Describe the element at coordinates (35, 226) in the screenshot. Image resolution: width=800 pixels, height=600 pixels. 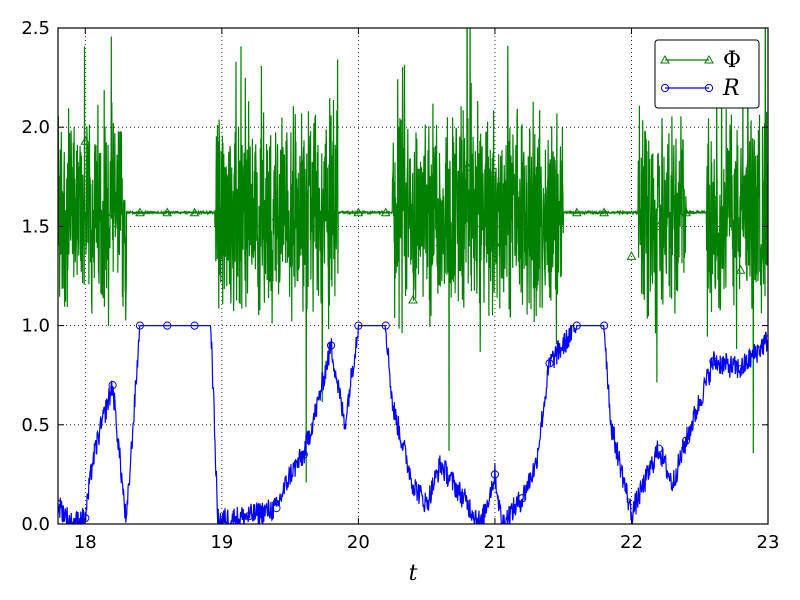
I see `y-tick-label: 1.5` at that location.